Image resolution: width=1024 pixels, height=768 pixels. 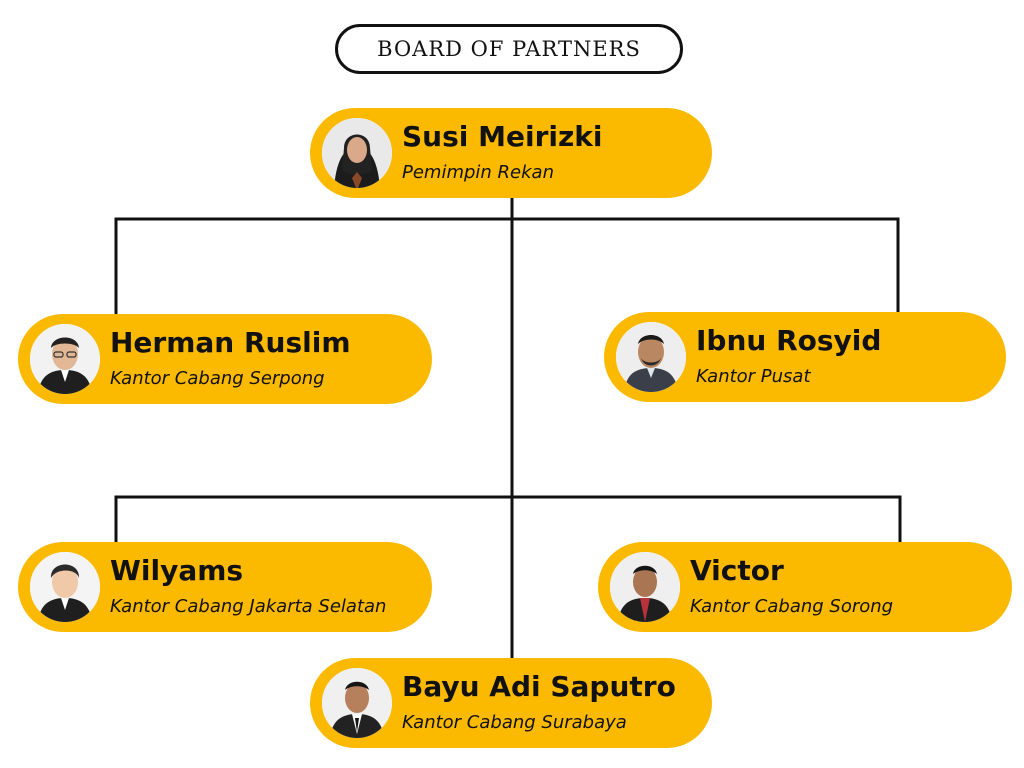 What do you see at coordinates (65, 359) in the screenshot?
I see `person-glasses-icon` at bounding box center [65, 359].